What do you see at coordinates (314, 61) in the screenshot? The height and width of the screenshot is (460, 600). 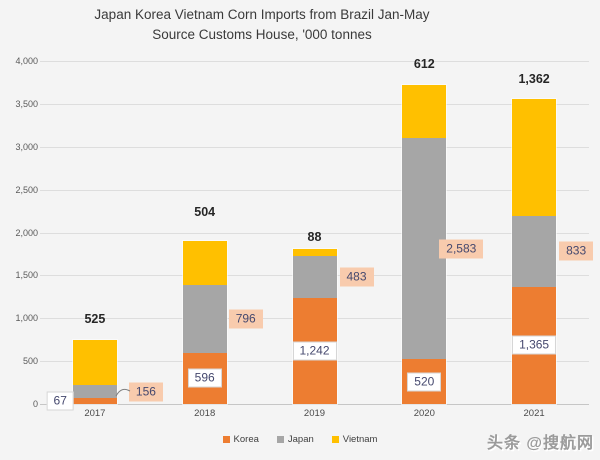 I see `gridline-4,000` at bounding box center [314, 61].